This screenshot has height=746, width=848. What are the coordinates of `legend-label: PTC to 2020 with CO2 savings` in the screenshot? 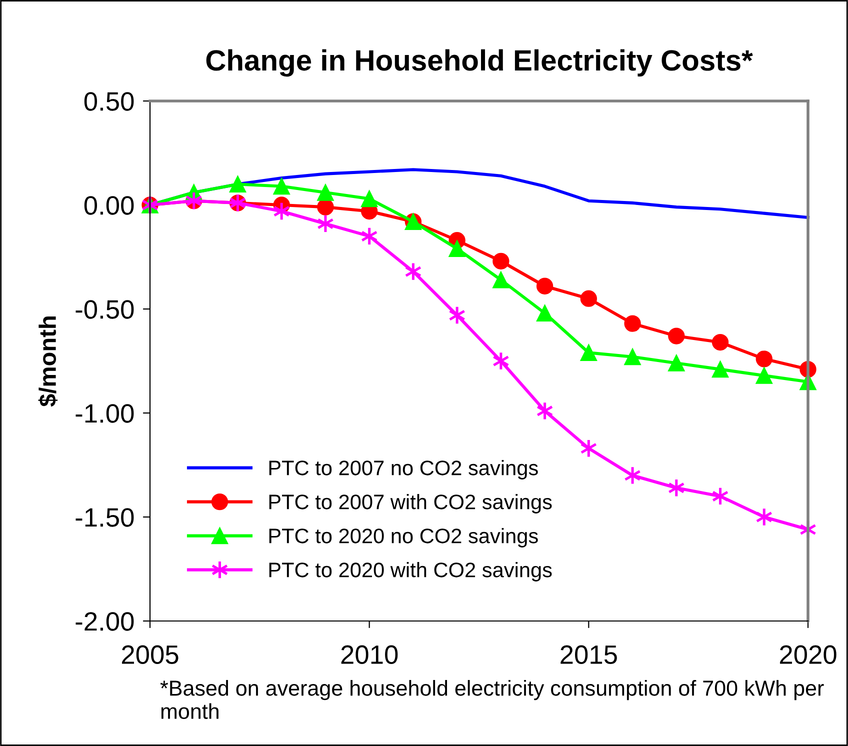 It's located at (410, 572).